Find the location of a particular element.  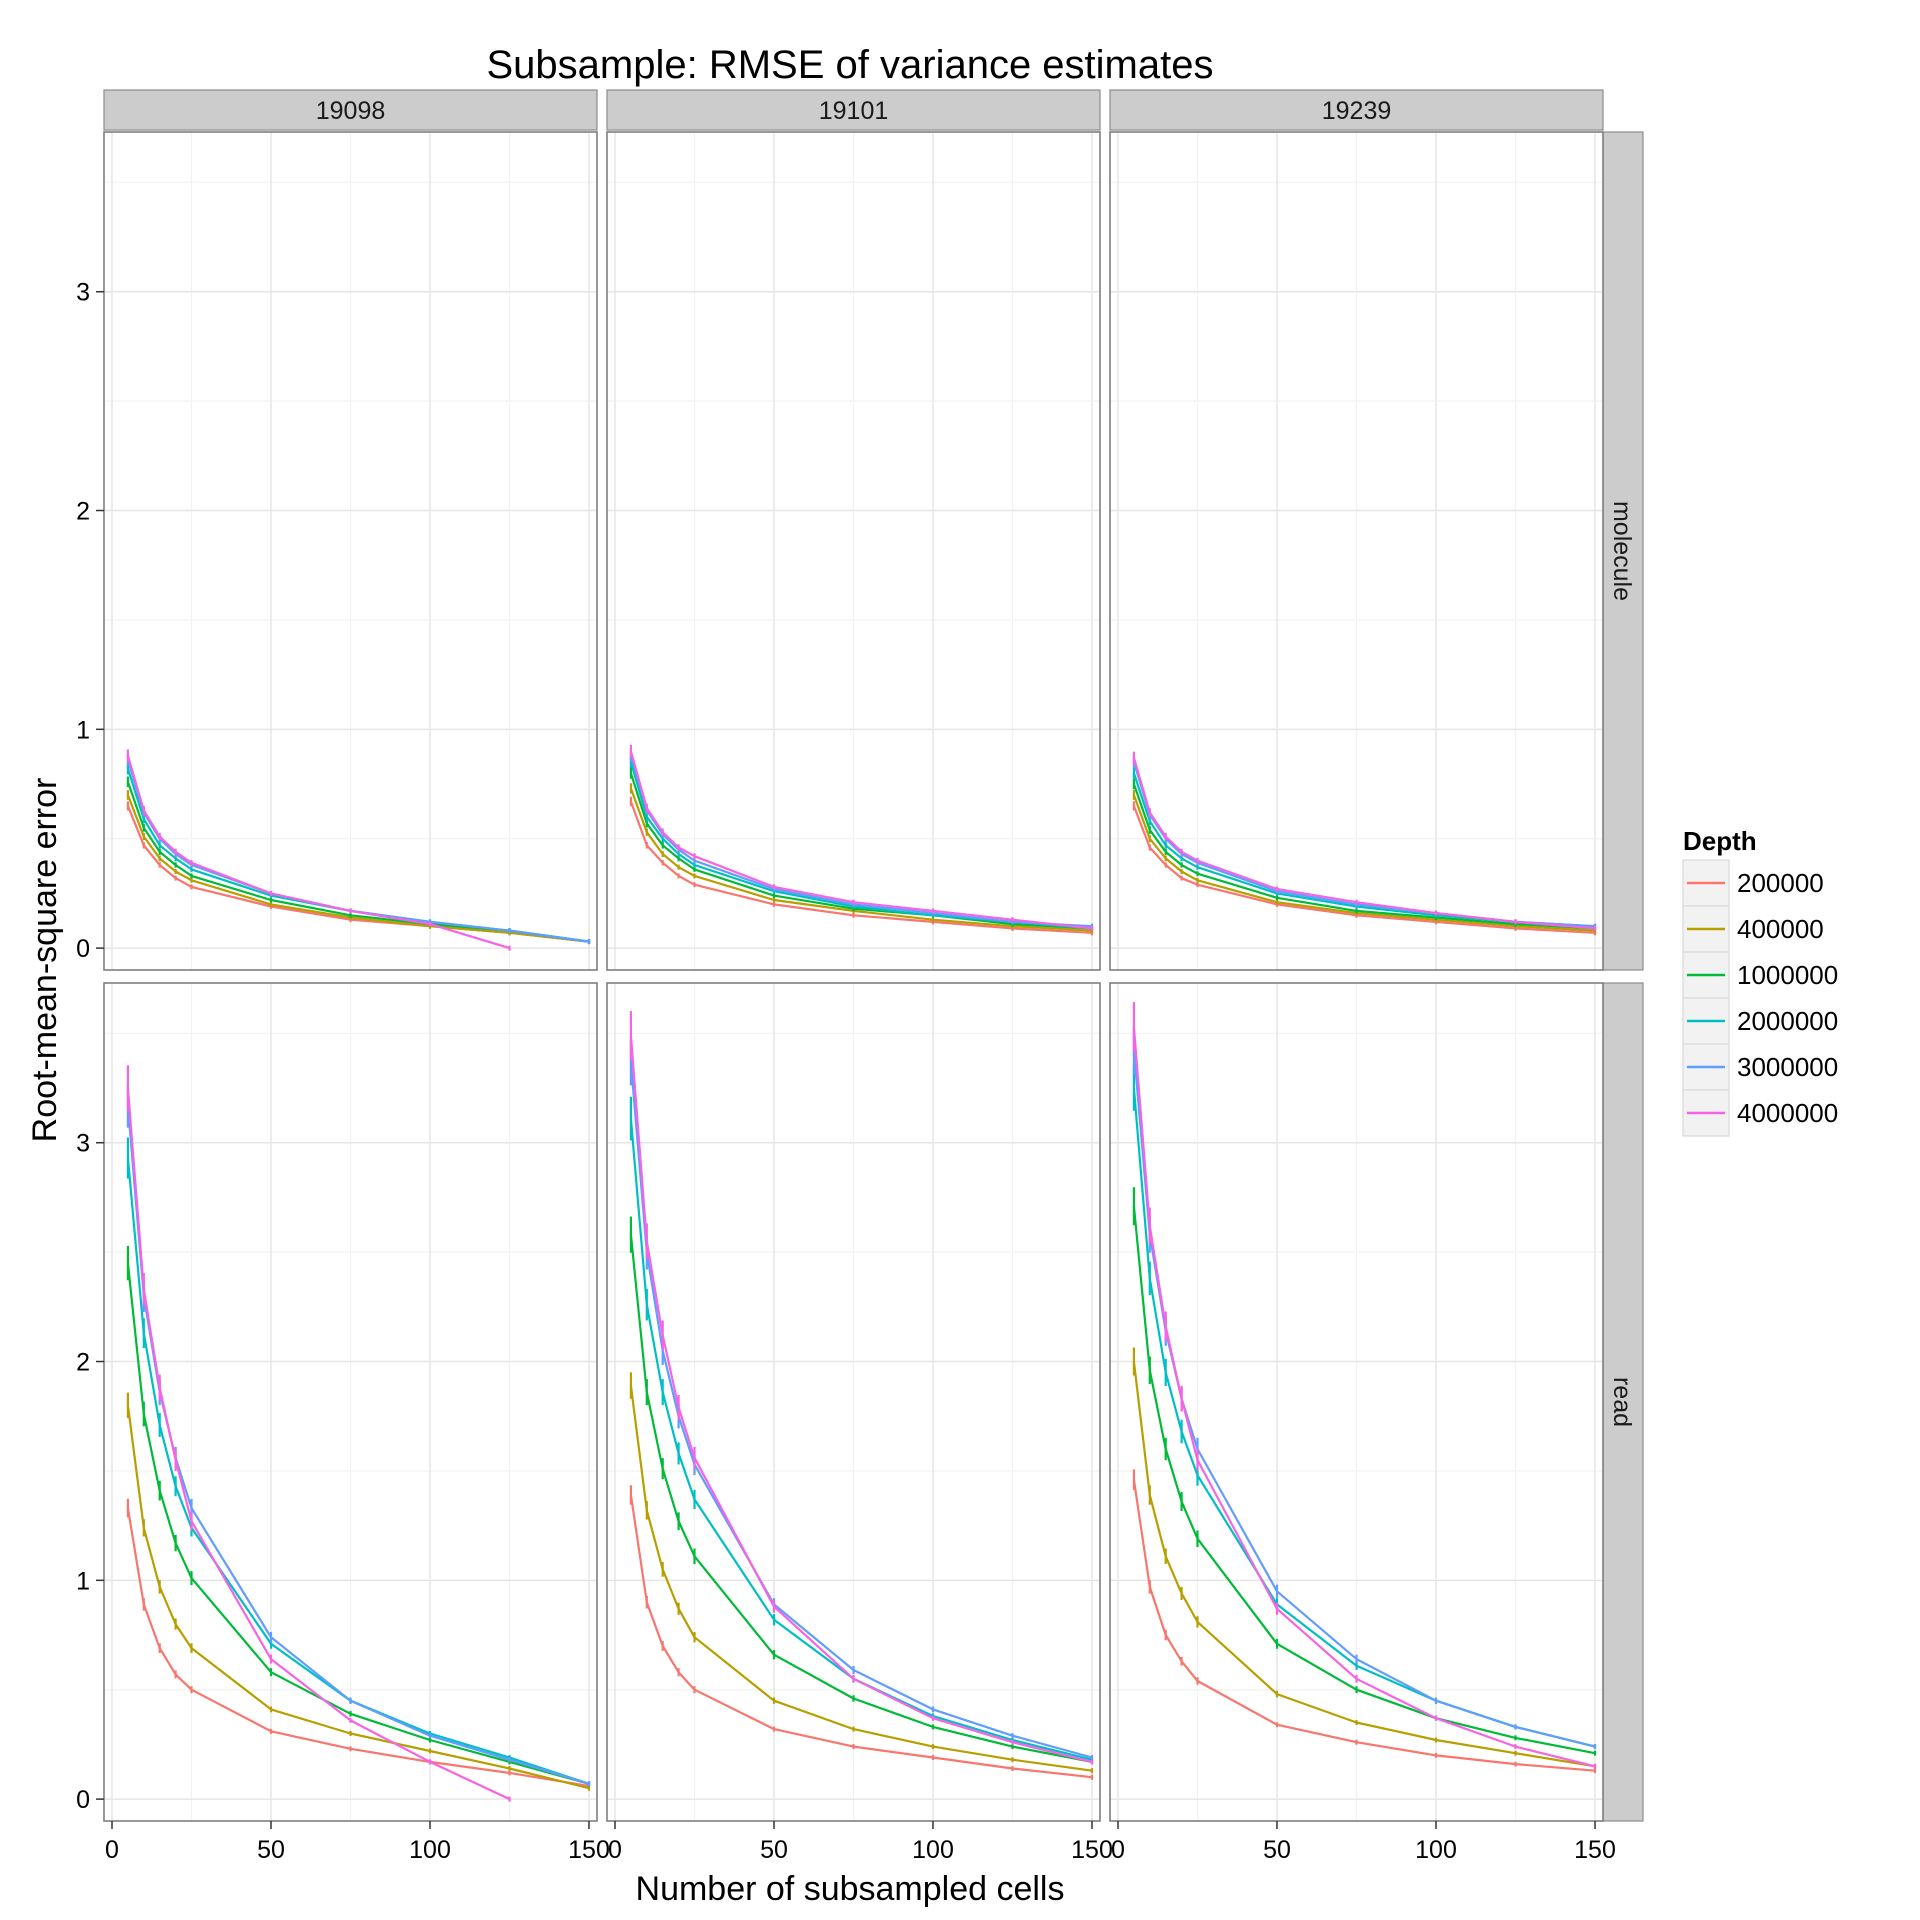

panel-19239-read is located at coordinates (1356, 1402).